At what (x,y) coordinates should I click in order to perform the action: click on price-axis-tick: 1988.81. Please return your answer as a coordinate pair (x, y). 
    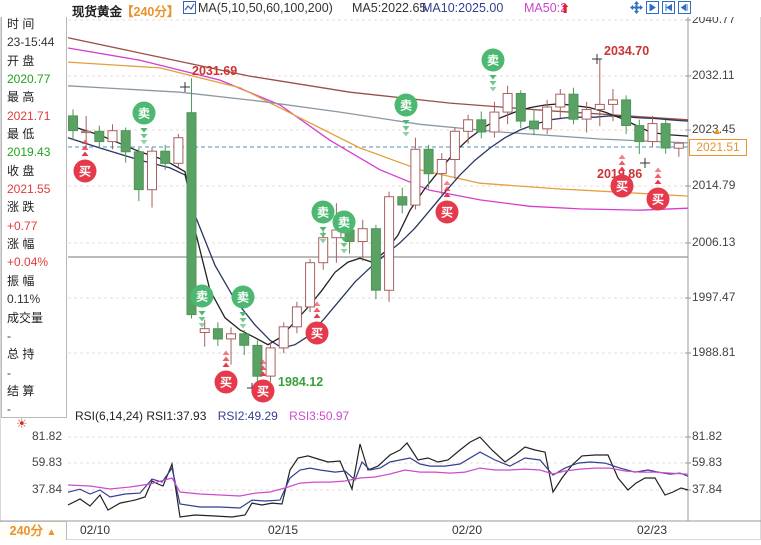
    Looking at the image, I should click on (714, 352).